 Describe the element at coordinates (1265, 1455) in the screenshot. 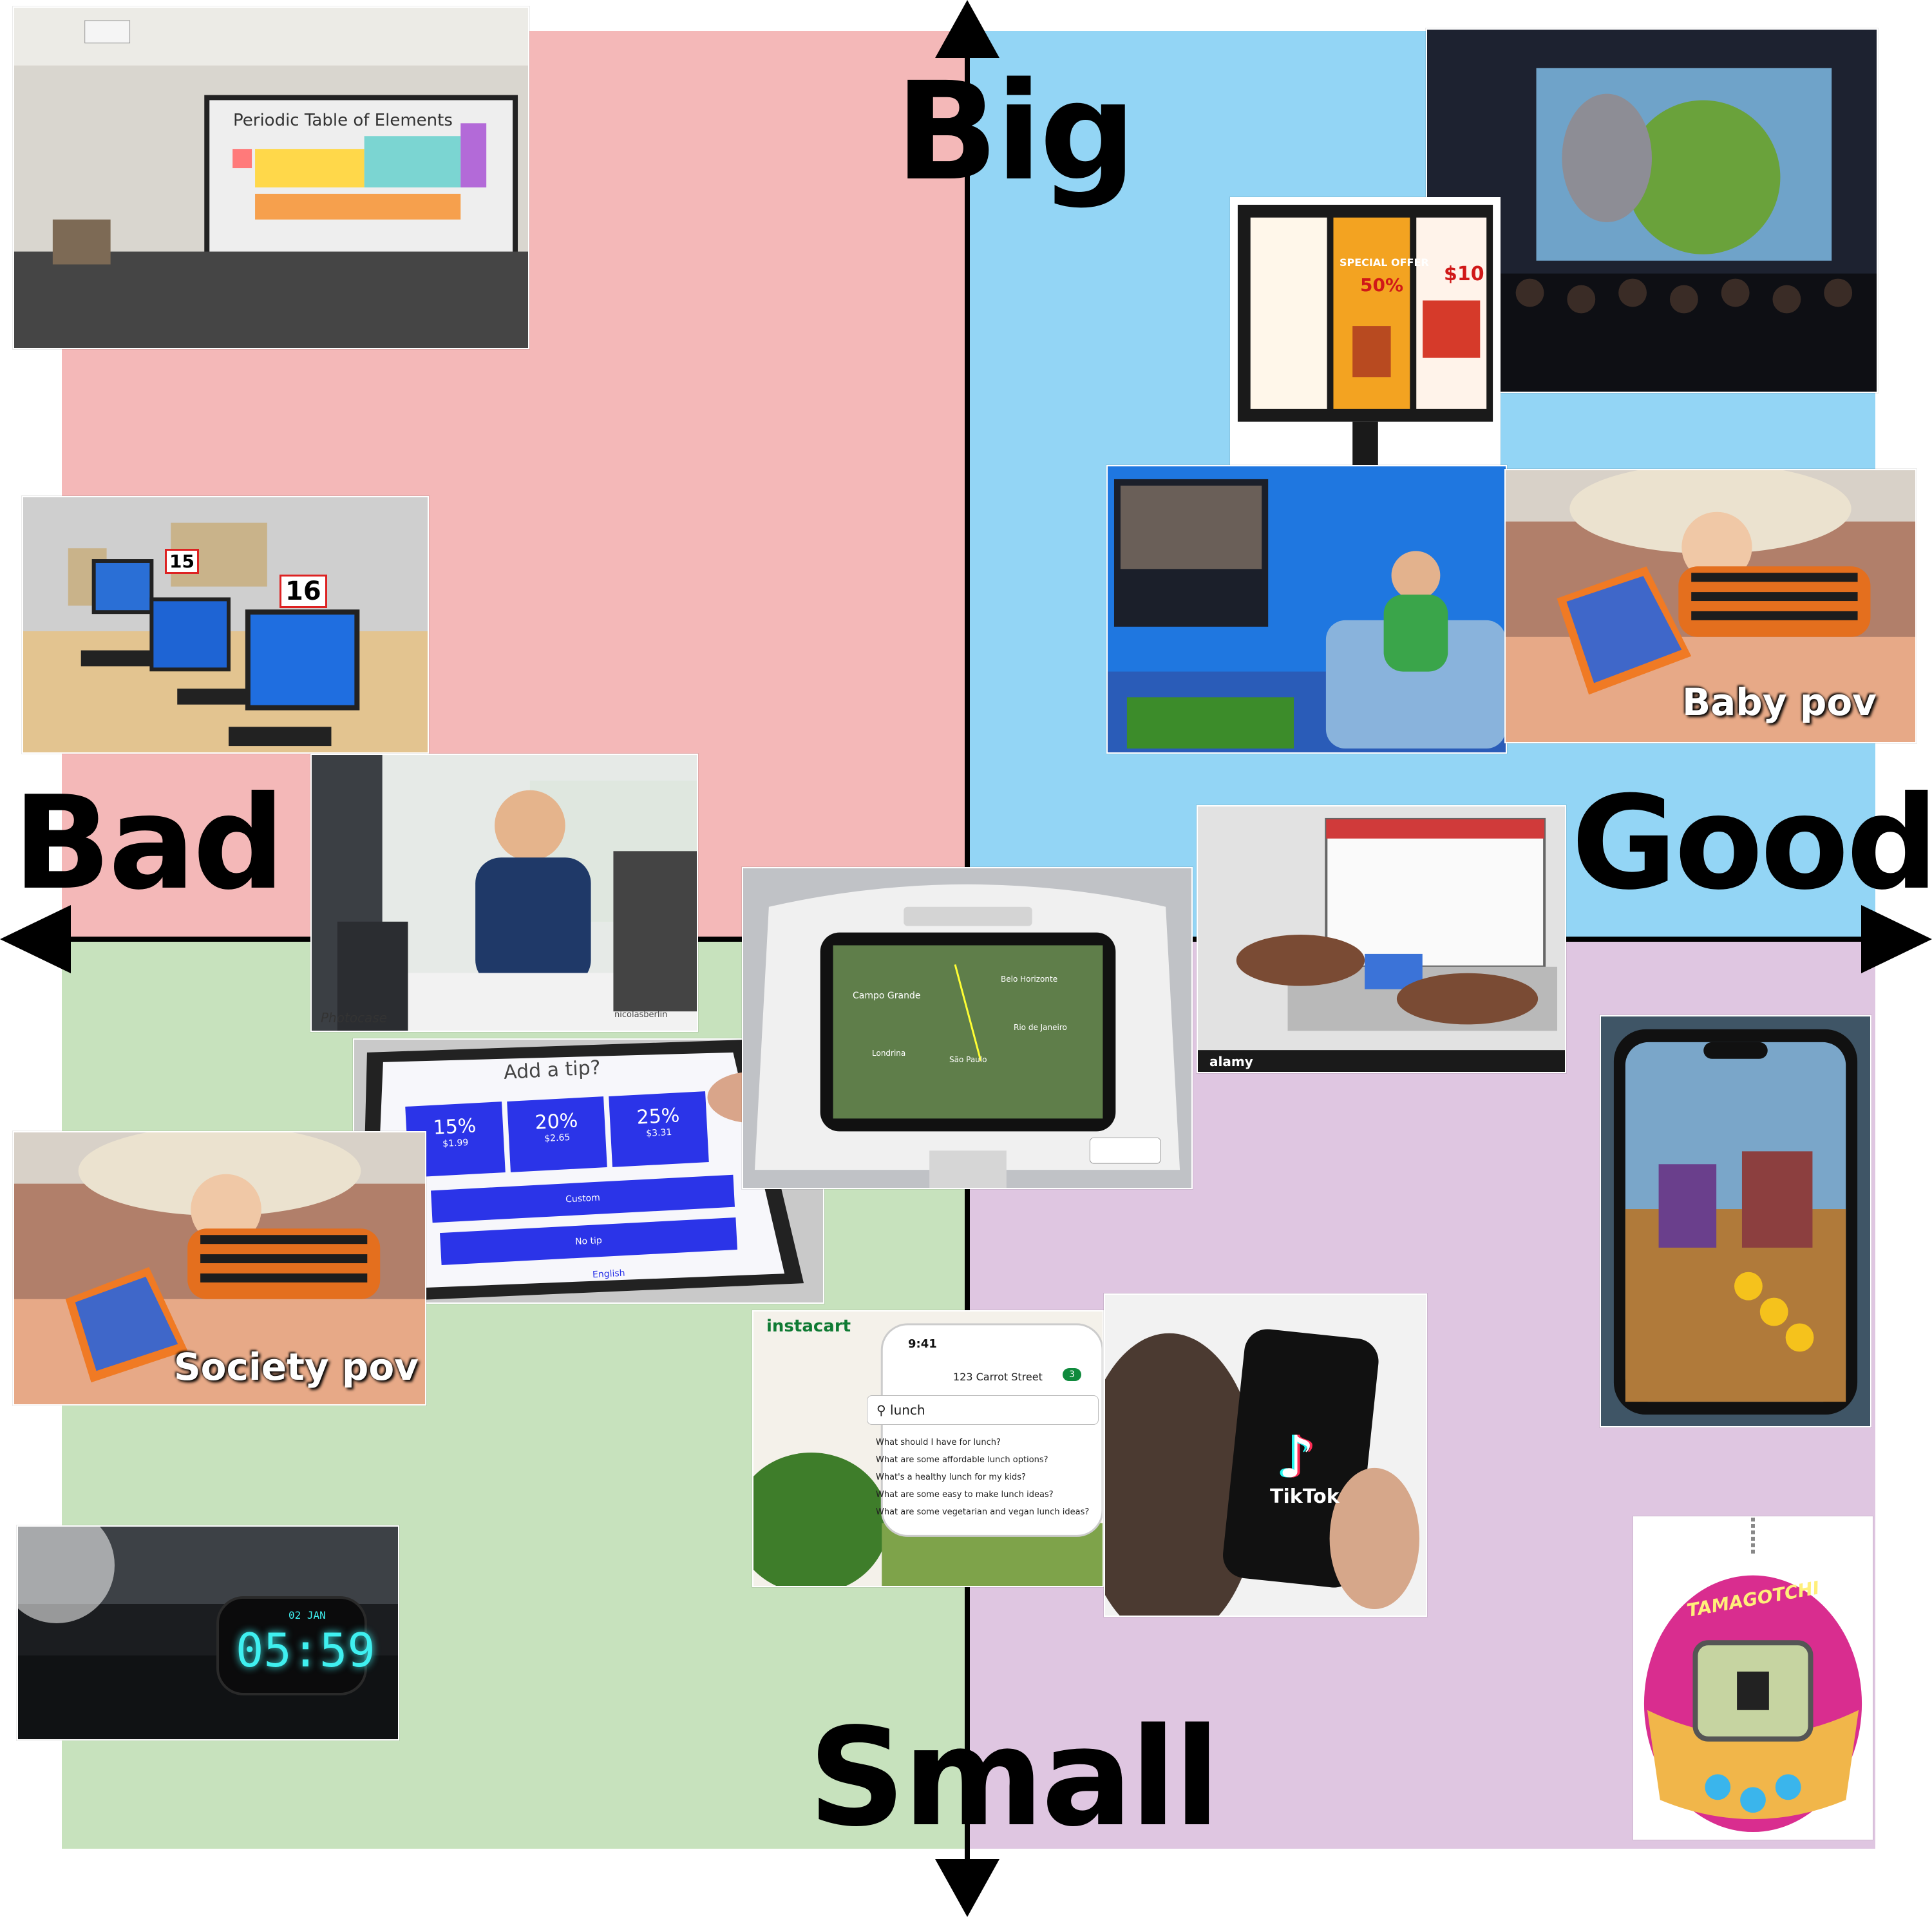

I see `tiktok-phone-photo: ♪ TikTok` at that location.